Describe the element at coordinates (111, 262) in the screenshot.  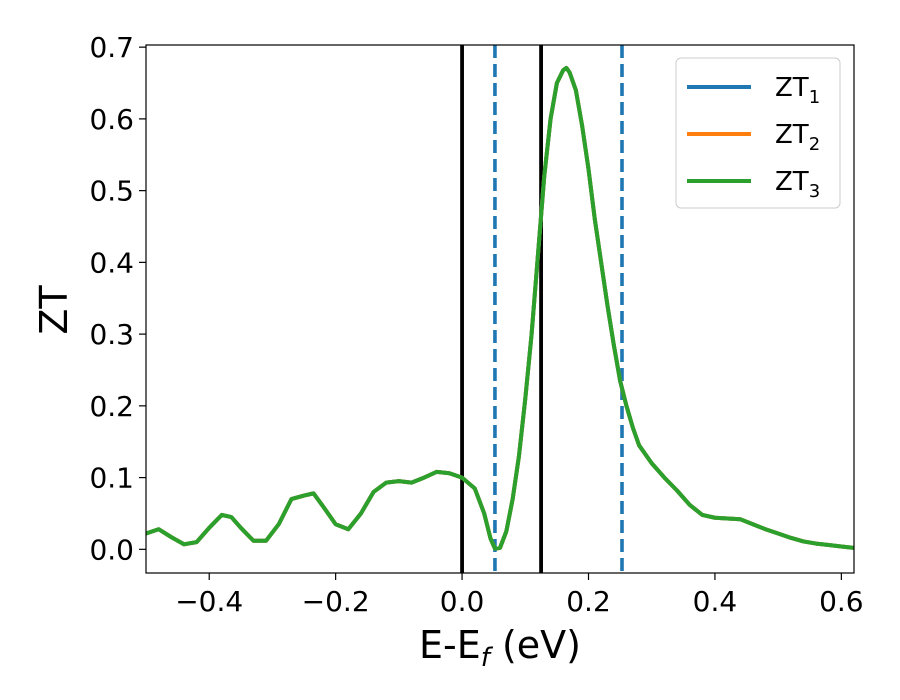
I see `y-tick-label: 0.4` at that location.